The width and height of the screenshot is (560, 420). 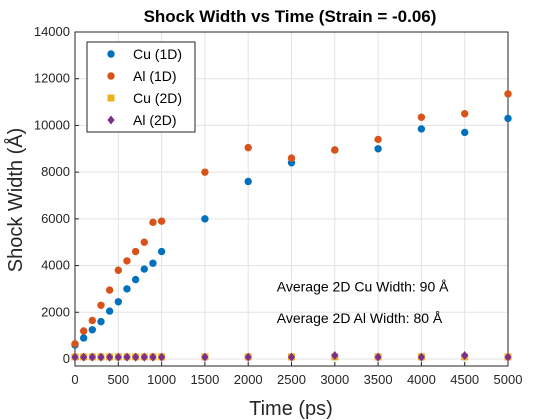 What do you see at coordinates (508, 379) in the screenshot?
I see `x-tick-label: 5000` at bounding box center [508, 379].